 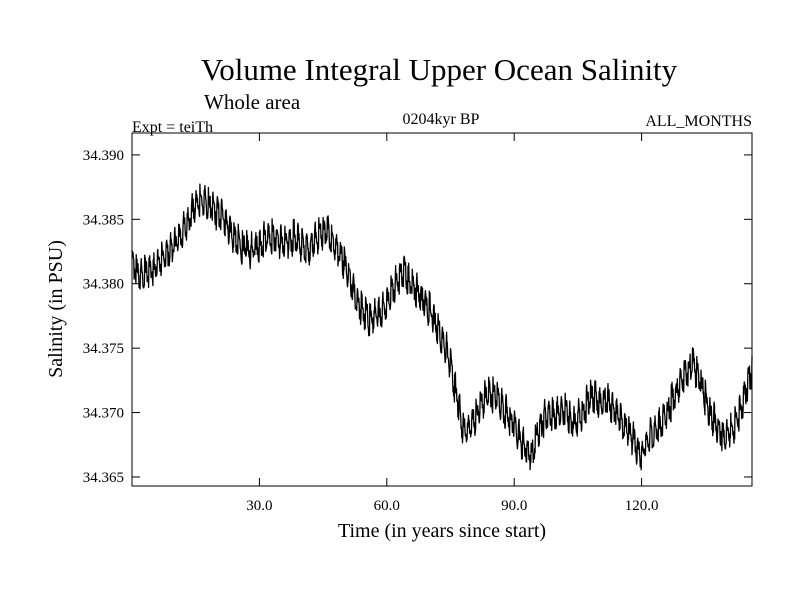 What do you see at coordinates (103, 220) in the screenshot?
I see `y-tick-label: 34.385` at bounding box center [103, 220].